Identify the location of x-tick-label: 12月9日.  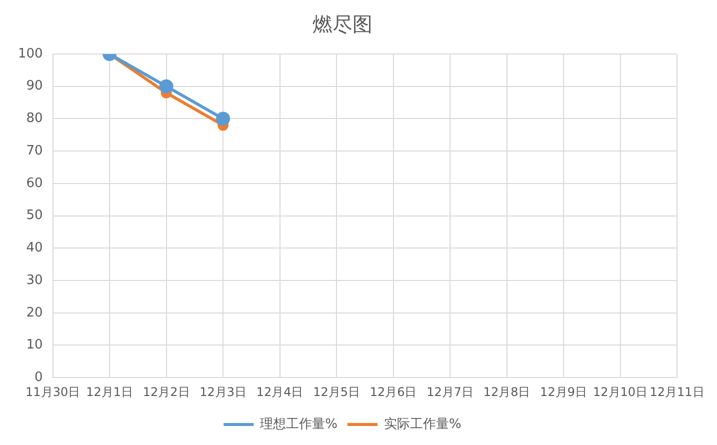
(563, 391).